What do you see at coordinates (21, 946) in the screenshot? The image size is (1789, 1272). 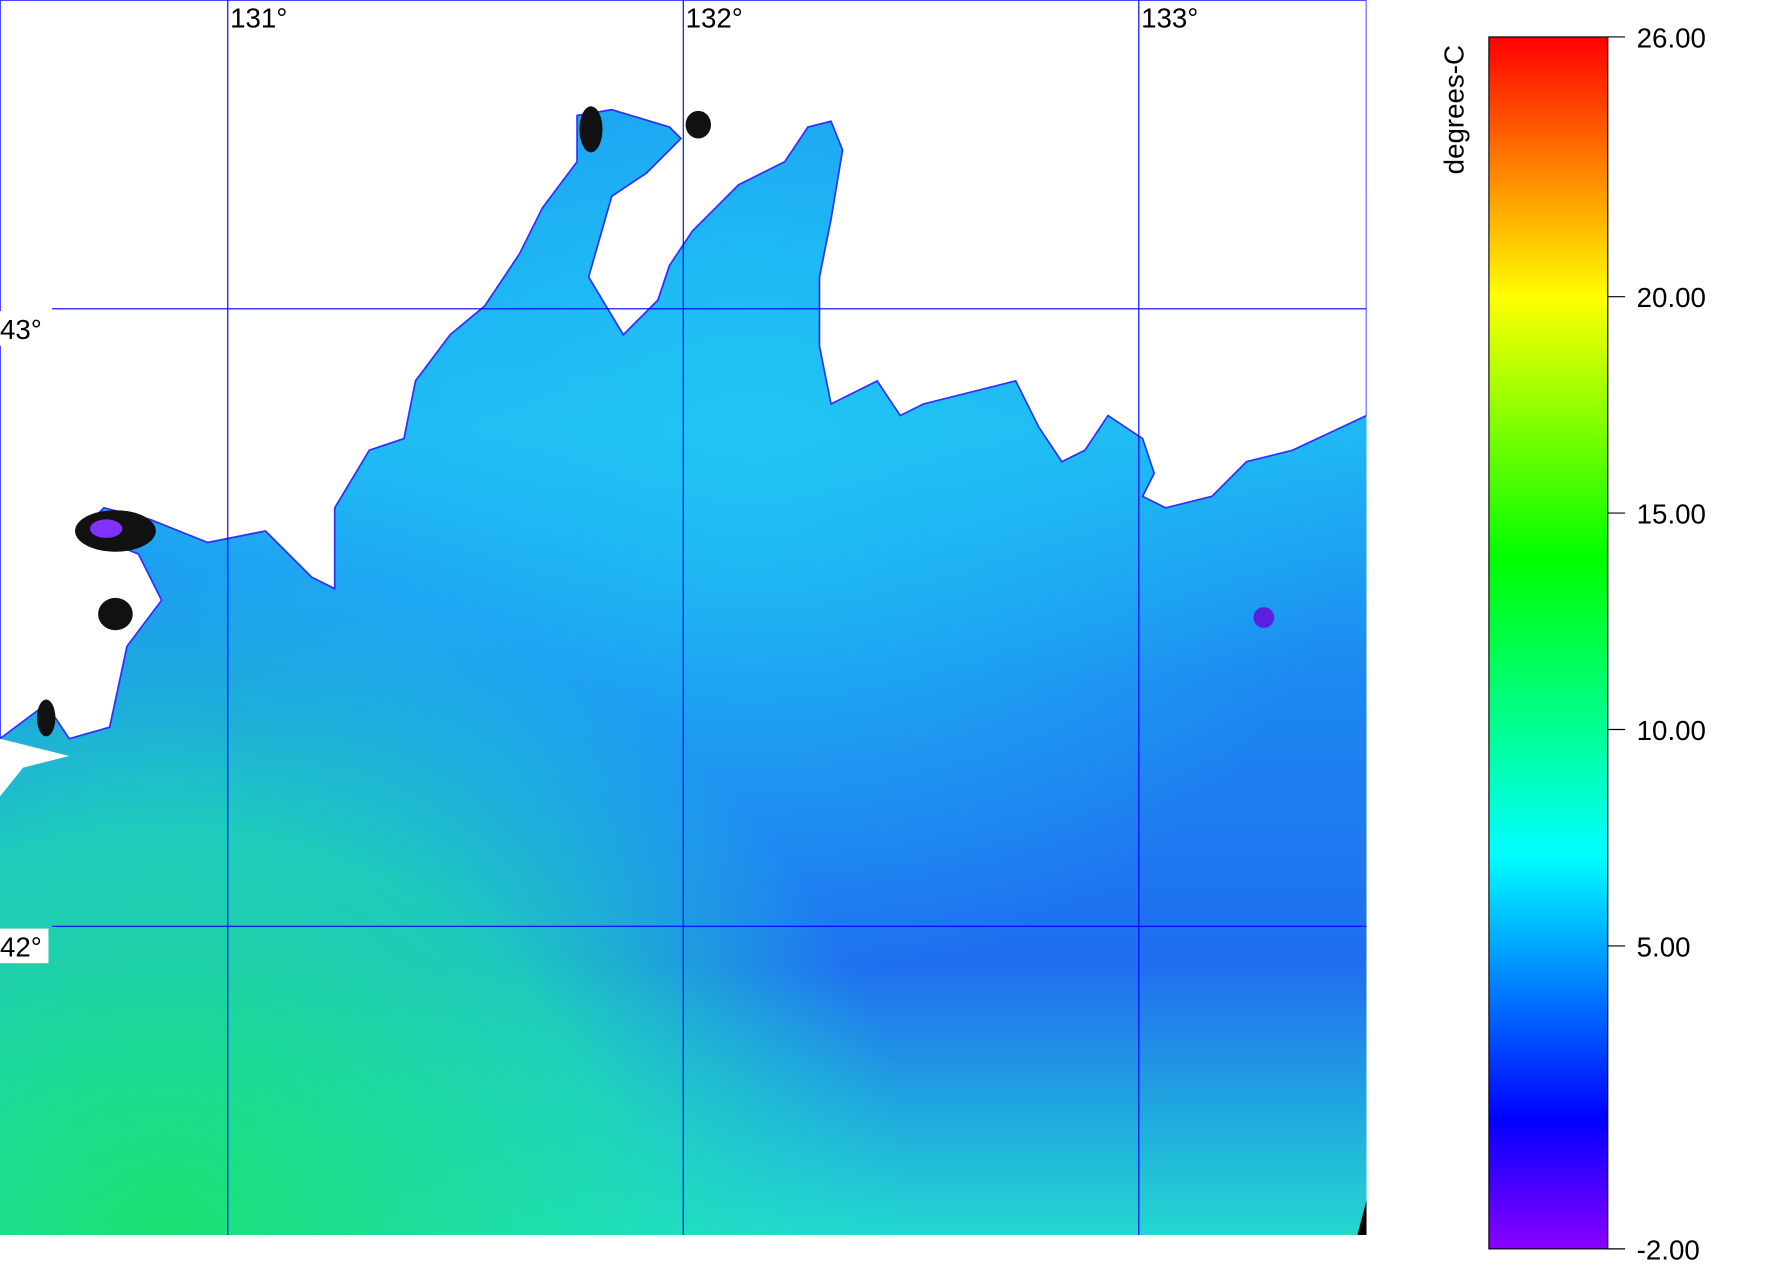 I see `y-tick-label: 42°` at bounding box center [21, 946].